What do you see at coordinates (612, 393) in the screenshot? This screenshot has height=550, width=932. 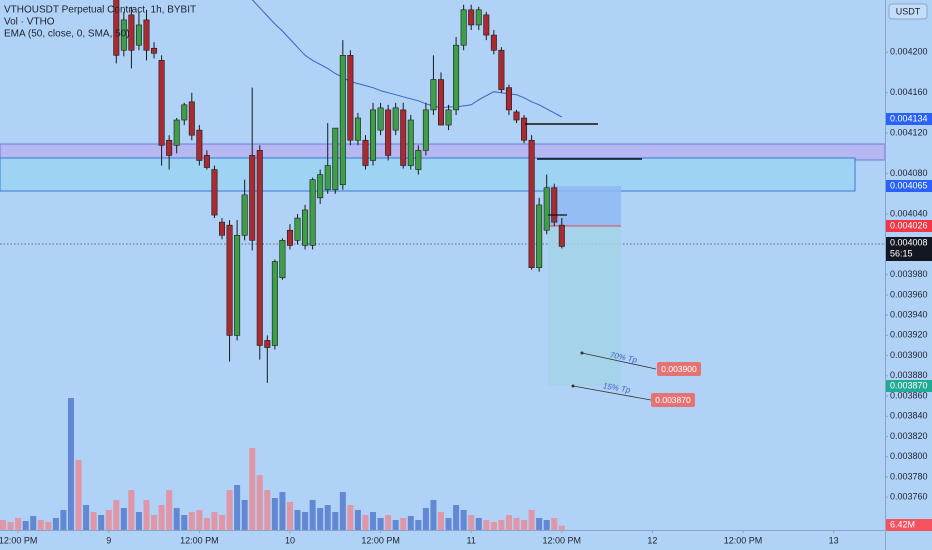 I see `tp-arrow` at bounding box center [612, 393].